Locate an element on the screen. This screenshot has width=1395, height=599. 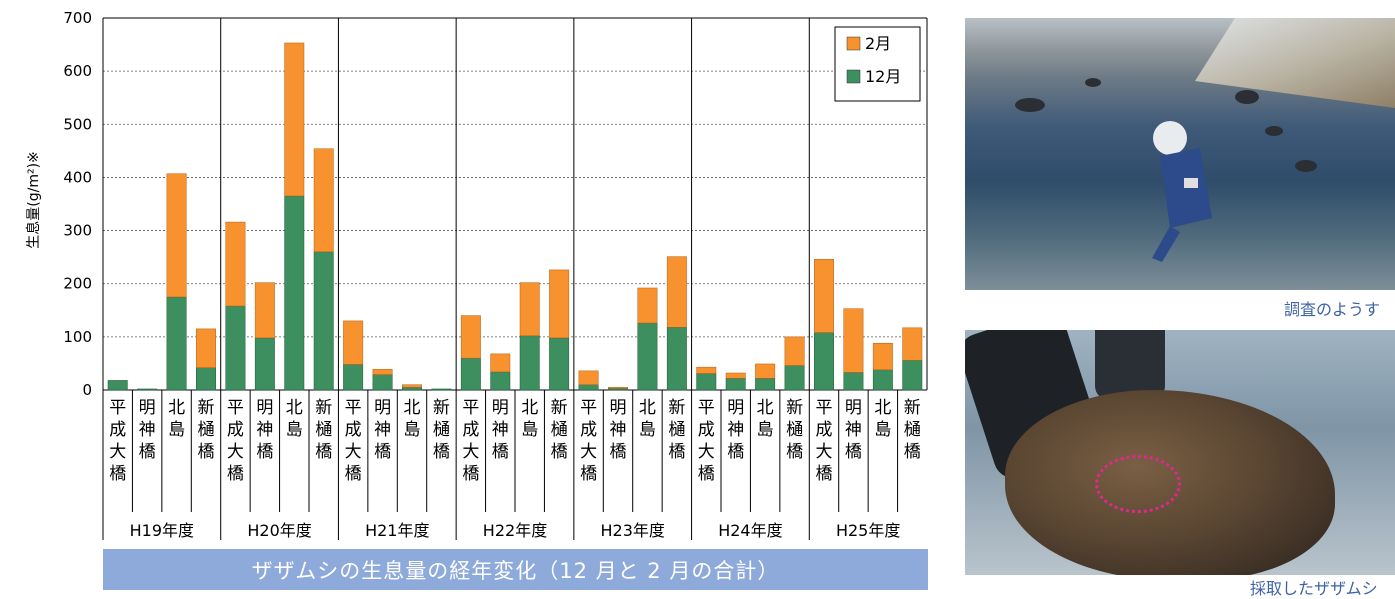
legend-label: 12月 is located at coordinates (883, 76).